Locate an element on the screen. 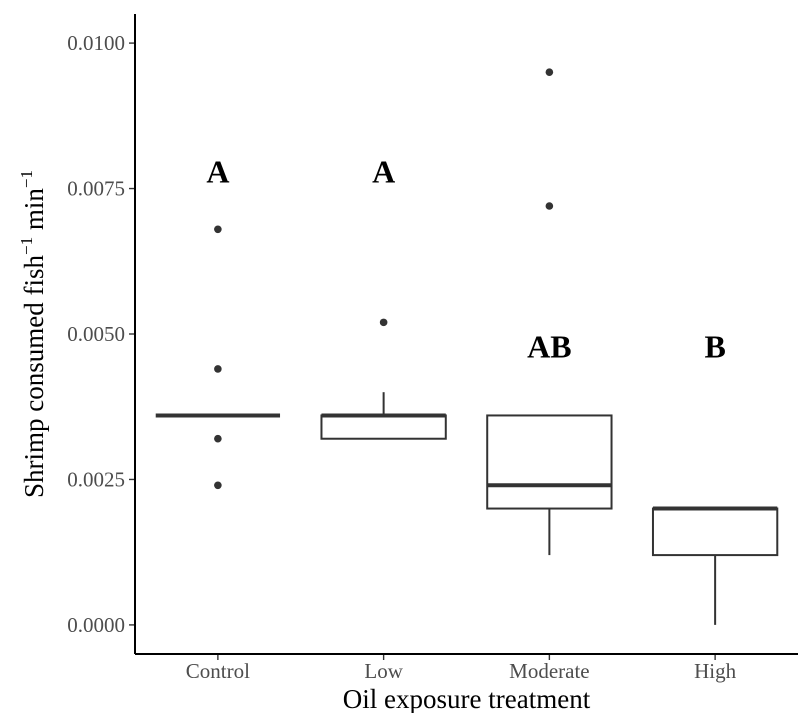 The image size is (801, 713). significance-letter: AB is located at coordinates (549, 346).